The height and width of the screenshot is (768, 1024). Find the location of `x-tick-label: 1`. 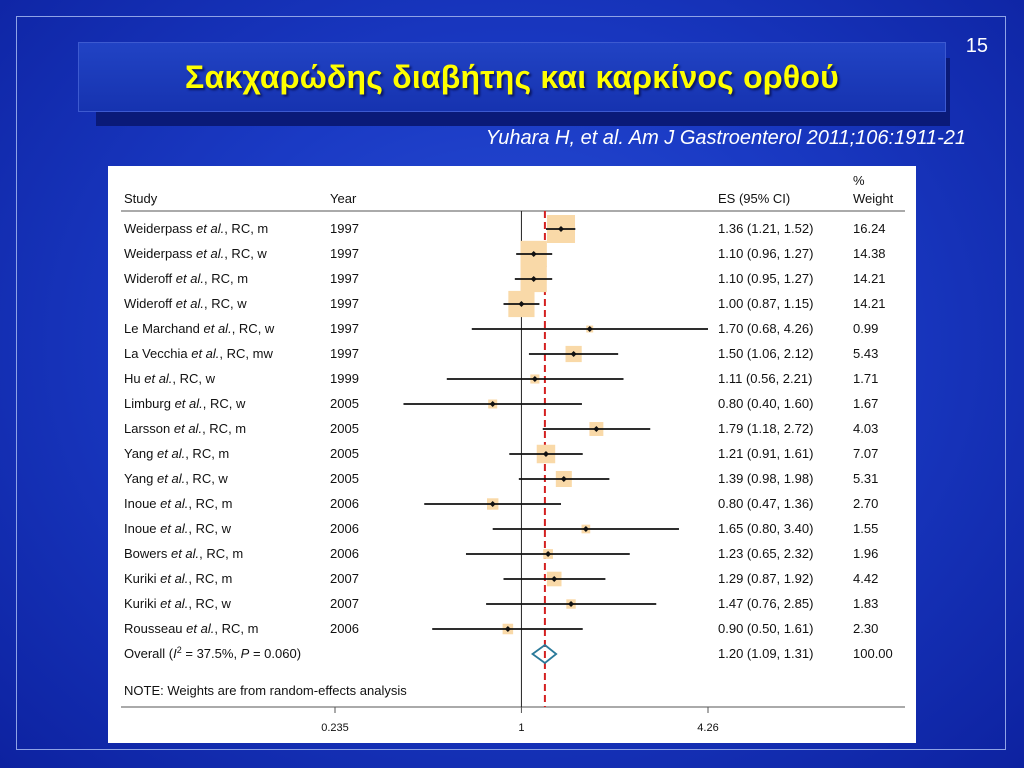

x-tick-label: 1 is located at coordinates (521, 728).